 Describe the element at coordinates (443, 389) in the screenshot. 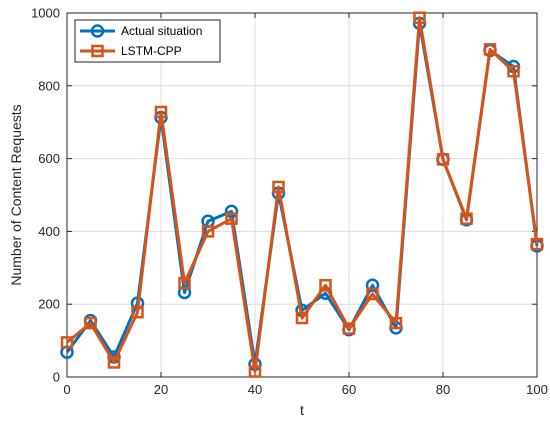

I see `x-tick-label: 80` at that location.